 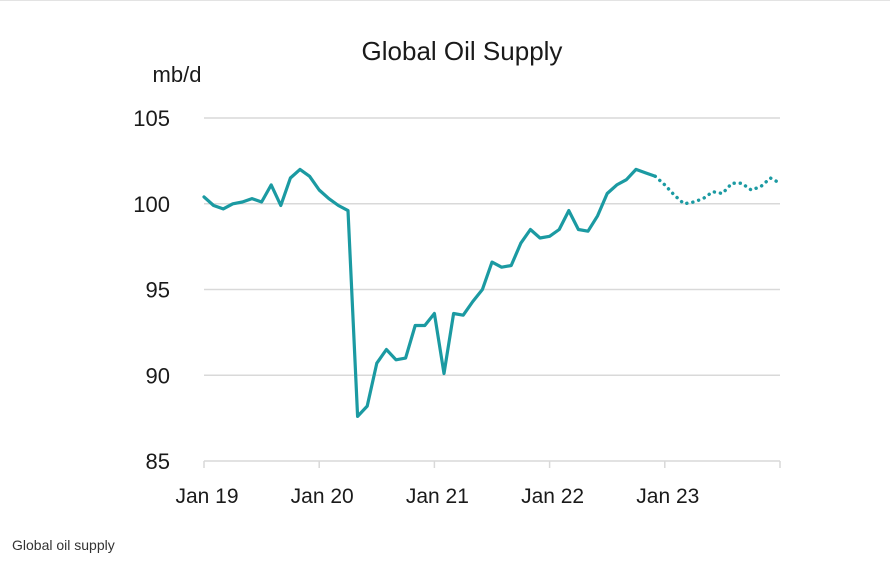 I want to click on y-tick-label: 105, so click(x=151, y=118).